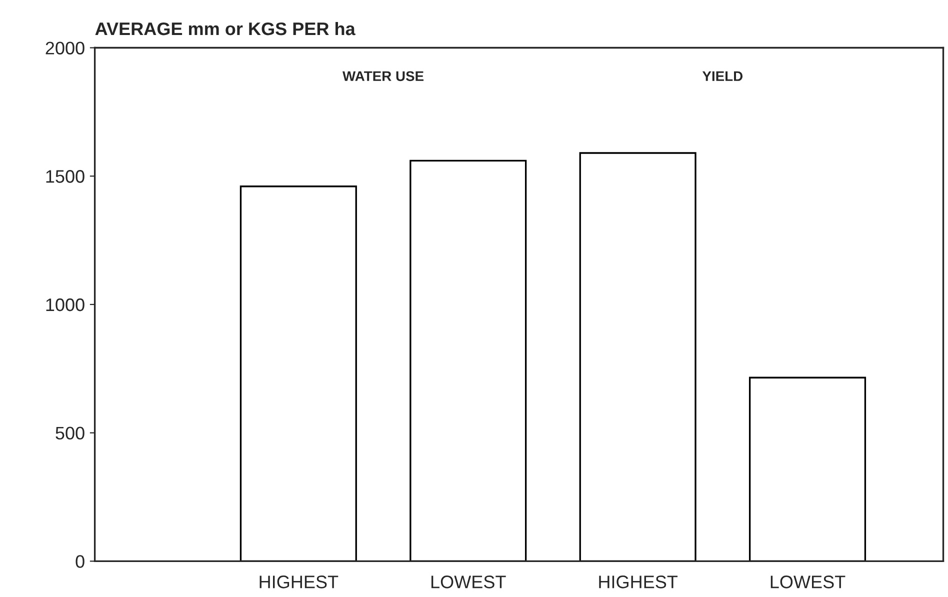 Image resolution: width=948 pixels, height=597 pixels. What do you see at coordinates (80, 561) in the screenshot?
I see `y-tick-label: 0` at bounding box center [80, 561].